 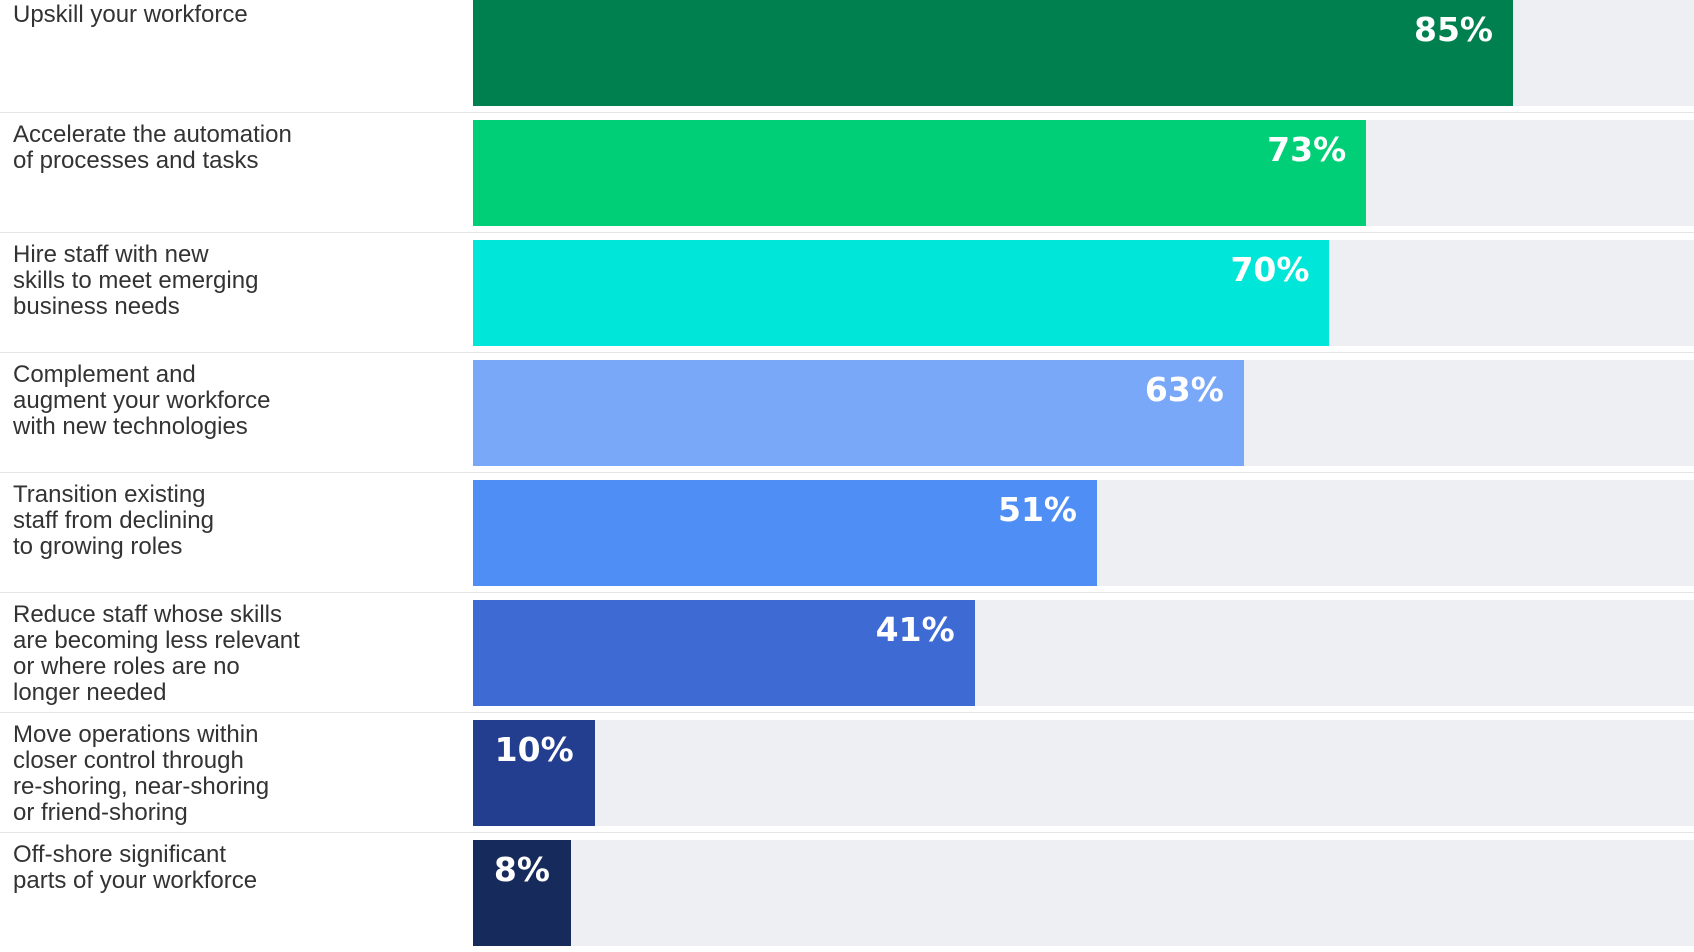 What do you see at coordinates (785, 533) in the screenshot?
I see `bar: 51%` at bounding box center [785, 533].